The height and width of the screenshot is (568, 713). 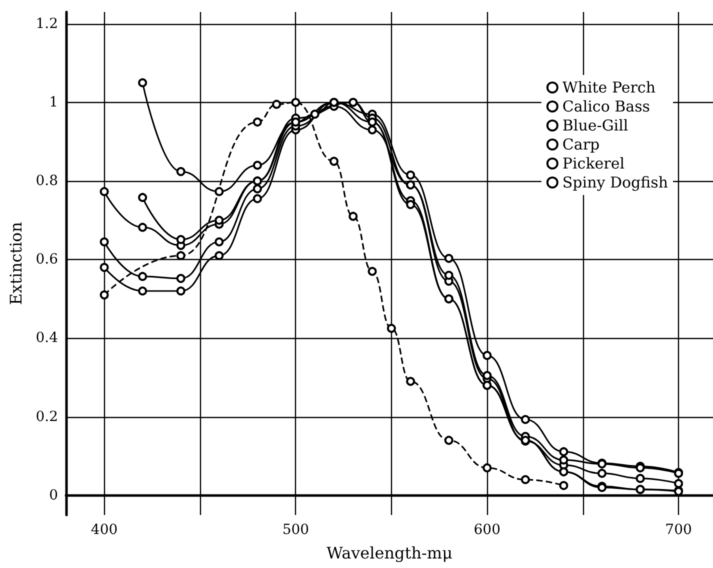 What do you see at coordinates (296, 530) in the screenshot?
I see `x-tick-label: 500` at bounding box center [296, 530].